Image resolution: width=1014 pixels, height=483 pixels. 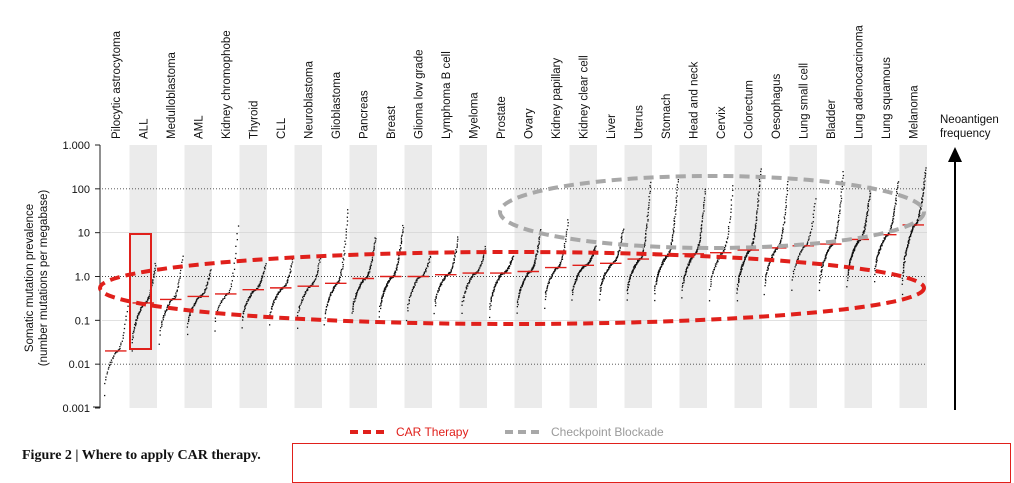 What do you see at coordinates (474, 115) in the screenshot?
I see `category-label: Myeloma` at bounding box center [474, 115].